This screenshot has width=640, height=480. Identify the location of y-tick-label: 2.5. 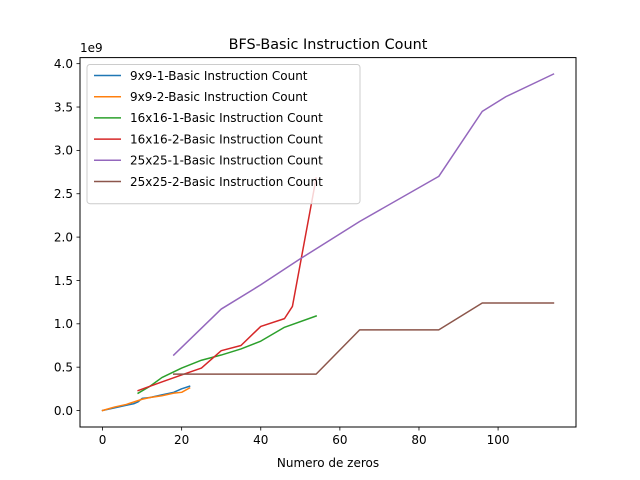
(63, 194).